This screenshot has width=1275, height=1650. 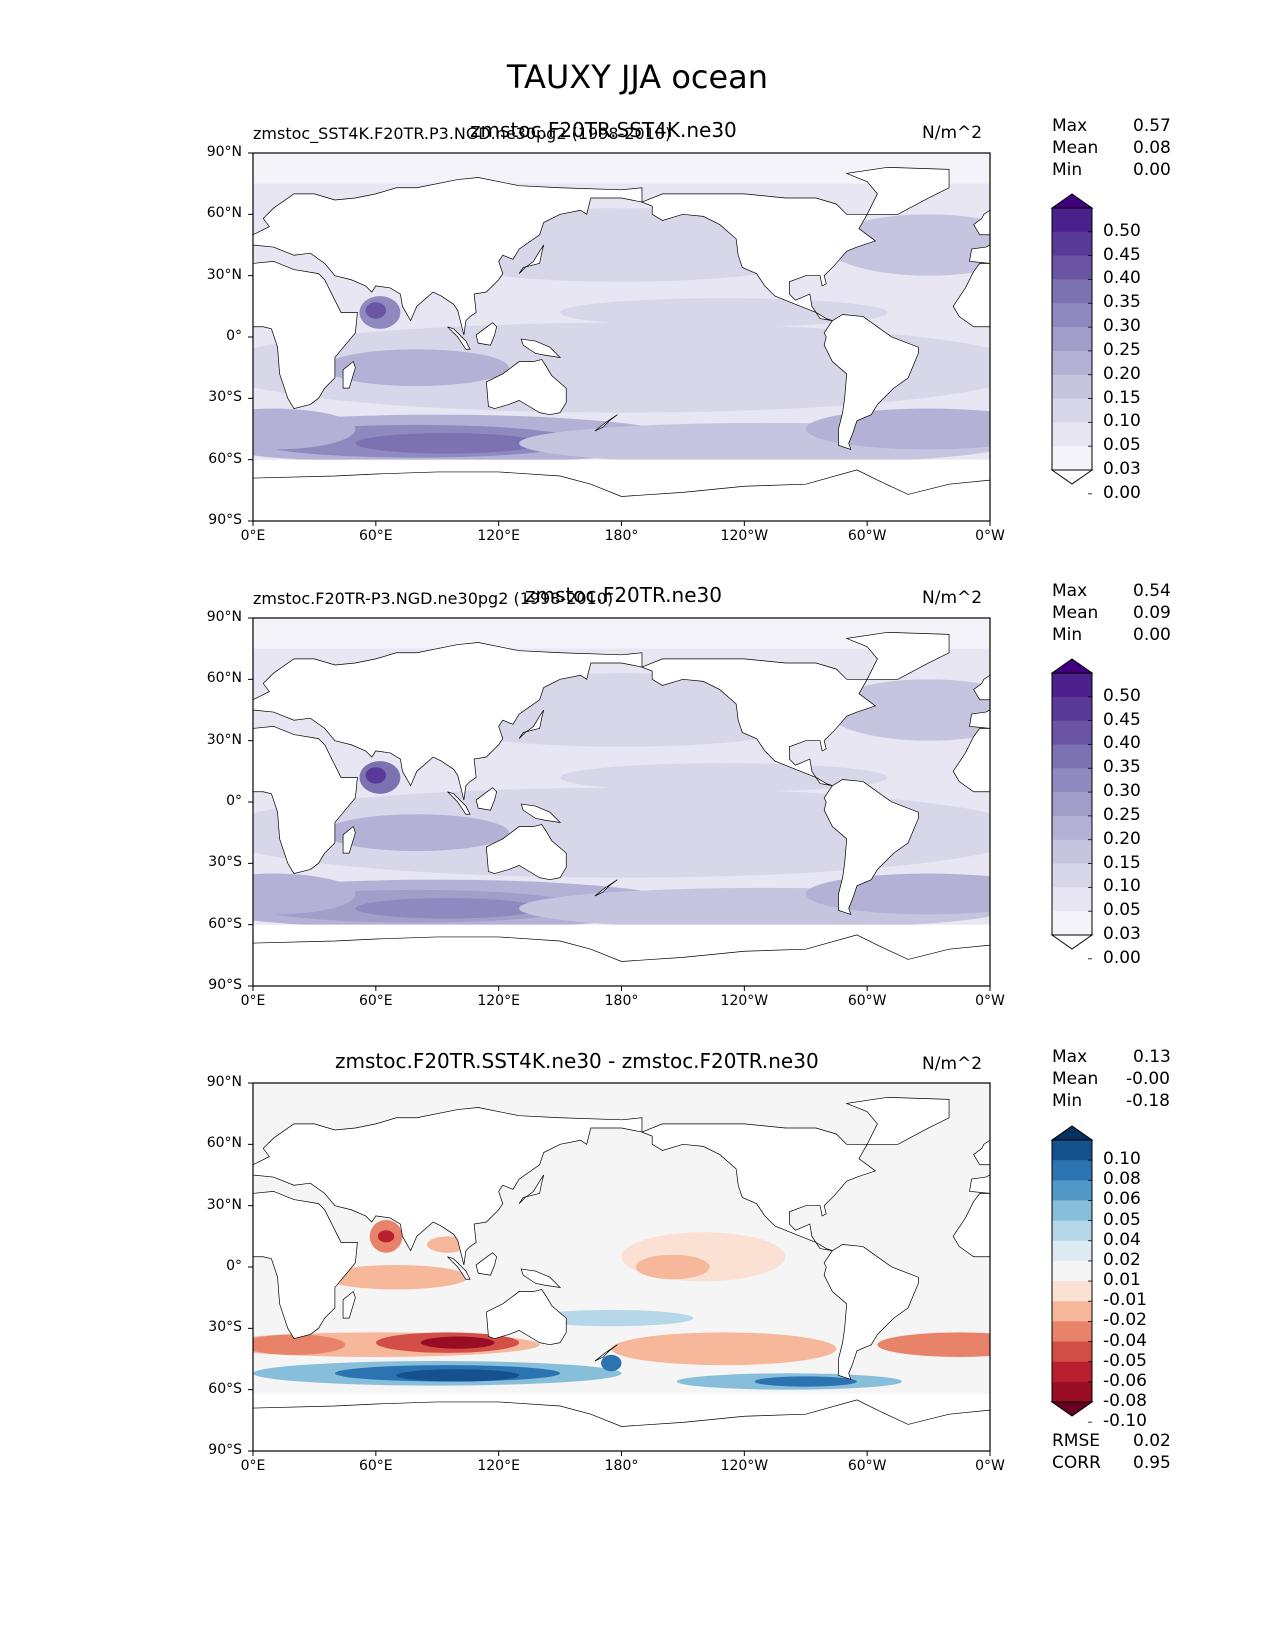 I want to click on panel1-colorbar-label: 0.50, so click(x=1122, y=230).